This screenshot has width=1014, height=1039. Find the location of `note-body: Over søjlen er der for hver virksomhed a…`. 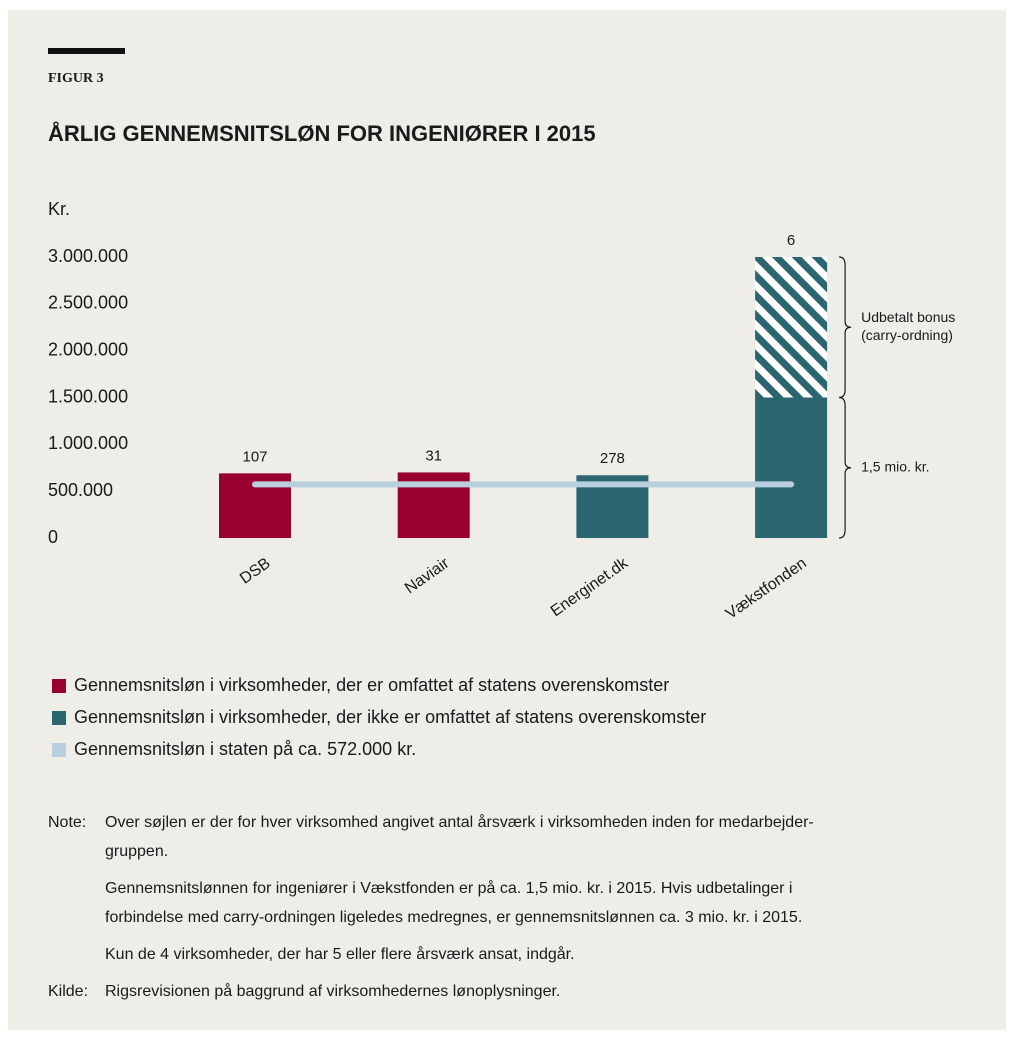

note-body: Over søjlen er der for hver virksomhed a… is located at coordinates (459, 888).